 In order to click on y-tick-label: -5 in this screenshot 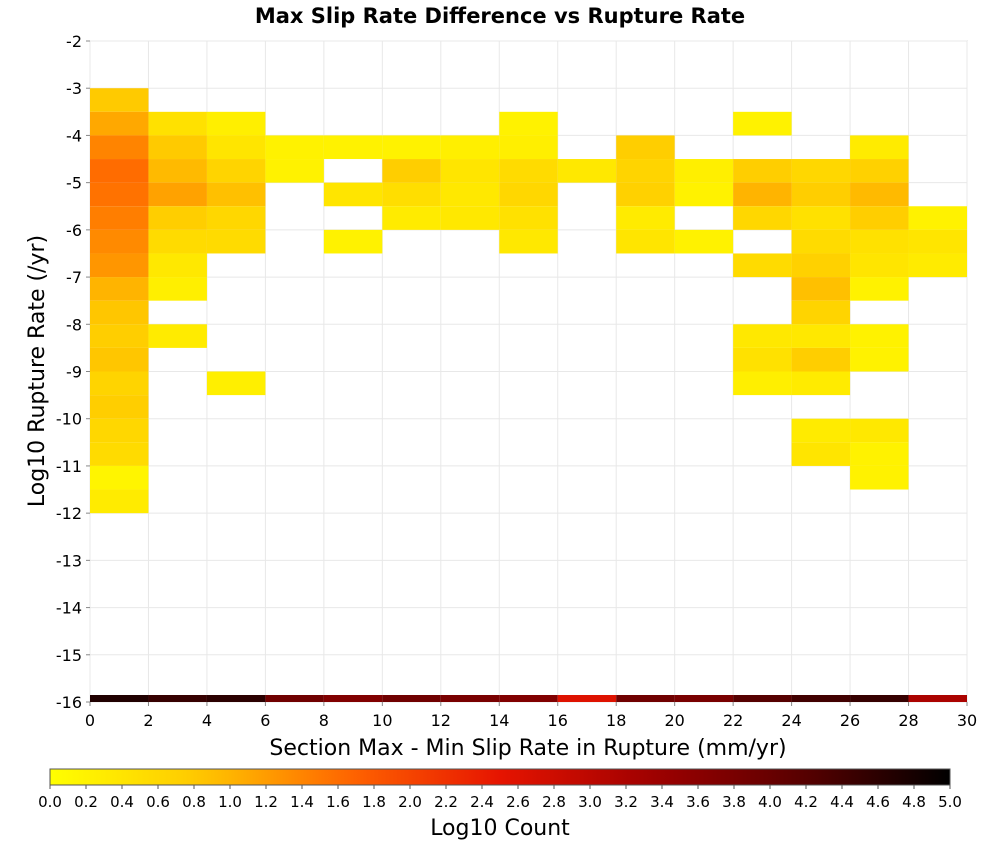, I will do `click(74, 183)`.